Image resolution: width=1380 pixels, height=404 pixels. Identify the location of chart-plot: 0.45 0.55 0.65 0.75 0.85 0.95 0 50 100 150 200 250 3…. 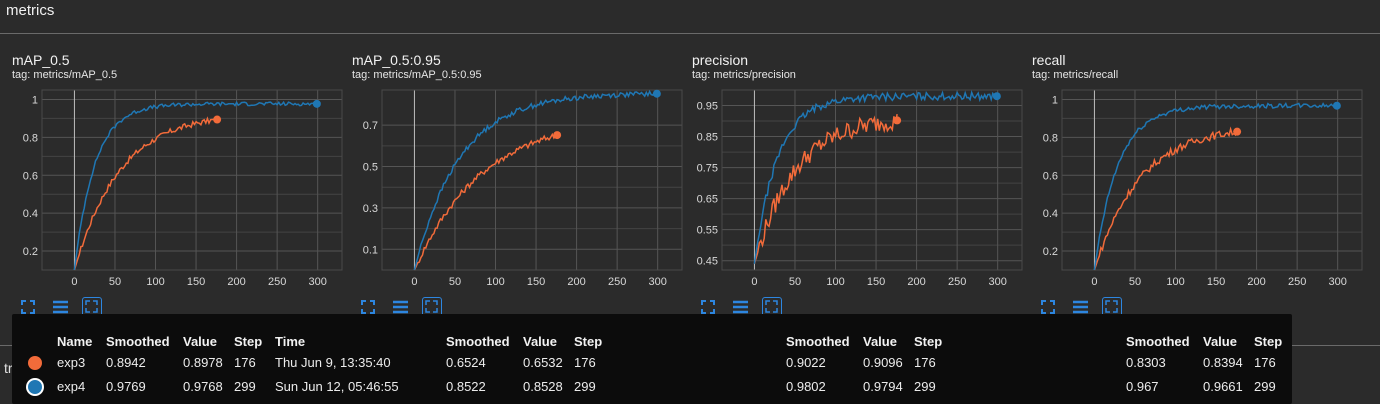
(857, 192).